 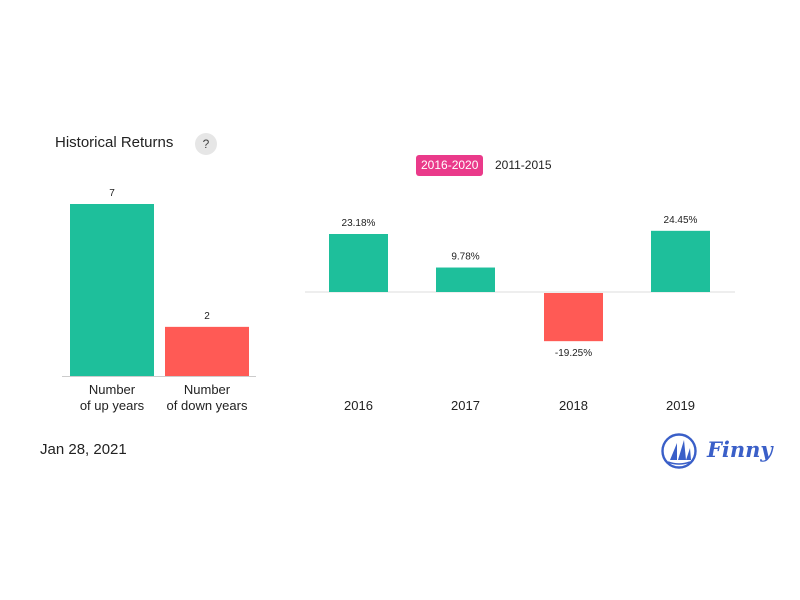 I want to click on finny-logo: Finny, so click(x=716, y=451).